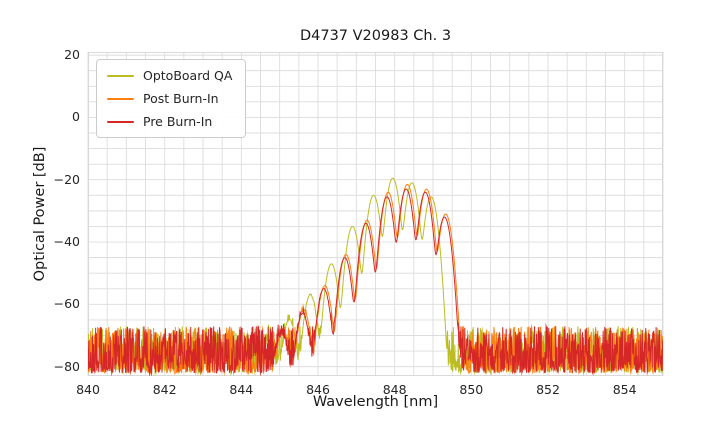  Describe the element at coordinates (318, 389) in the screenshot. I see `x-tick-label: 846` at that location.